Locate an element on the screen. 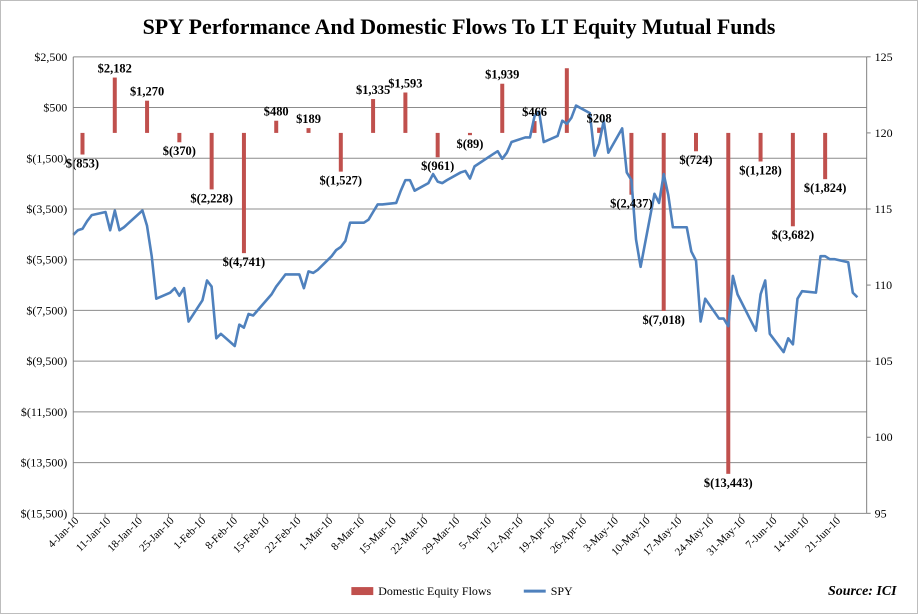 The height and width of the screenshot is (614, 918). flow-data-label: $(13,443) is located at coordinates (728, 483).